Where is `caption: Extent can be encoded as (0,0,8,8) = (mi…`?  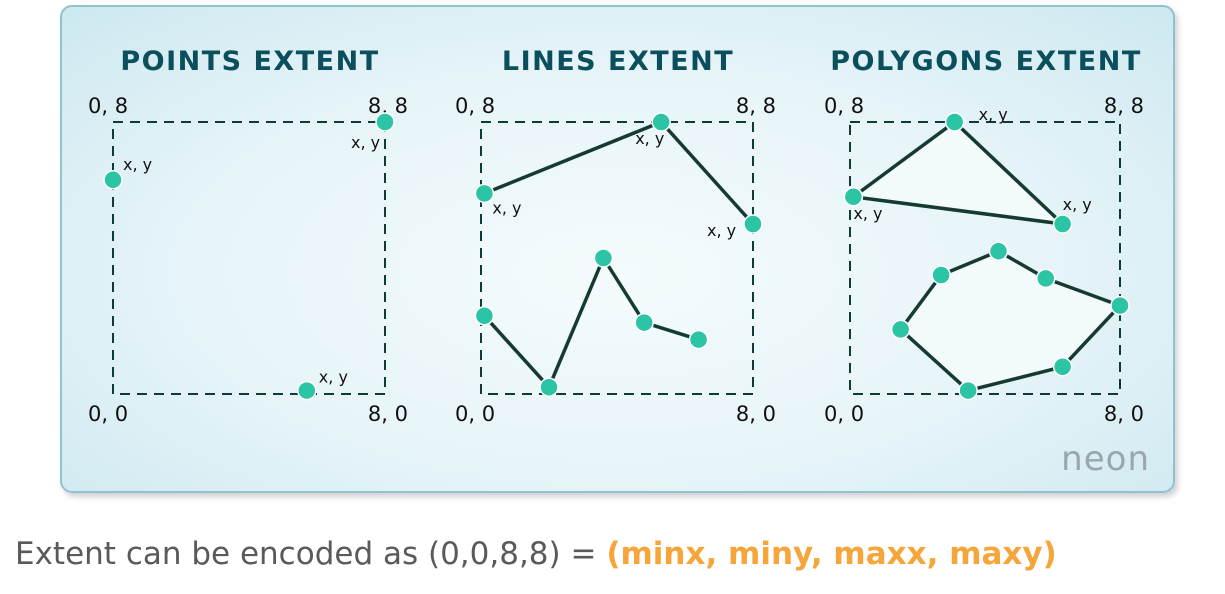
caption: Extent can be encoded as (0,0,8,8) = (mi… is located at coordinates (536, 554).